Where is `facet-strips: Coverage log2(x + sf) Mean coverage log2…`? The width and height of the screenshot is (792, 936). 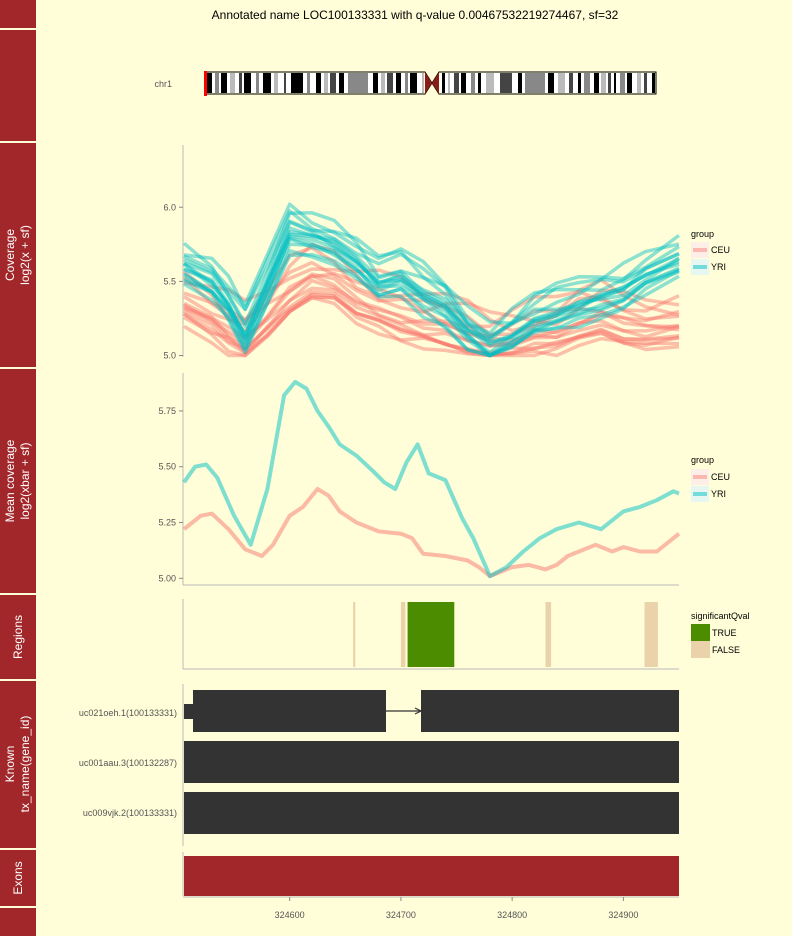
facet-strips: Coverage log2(x + sf) Mean coverage log2… is located at coordinates (18, 468).